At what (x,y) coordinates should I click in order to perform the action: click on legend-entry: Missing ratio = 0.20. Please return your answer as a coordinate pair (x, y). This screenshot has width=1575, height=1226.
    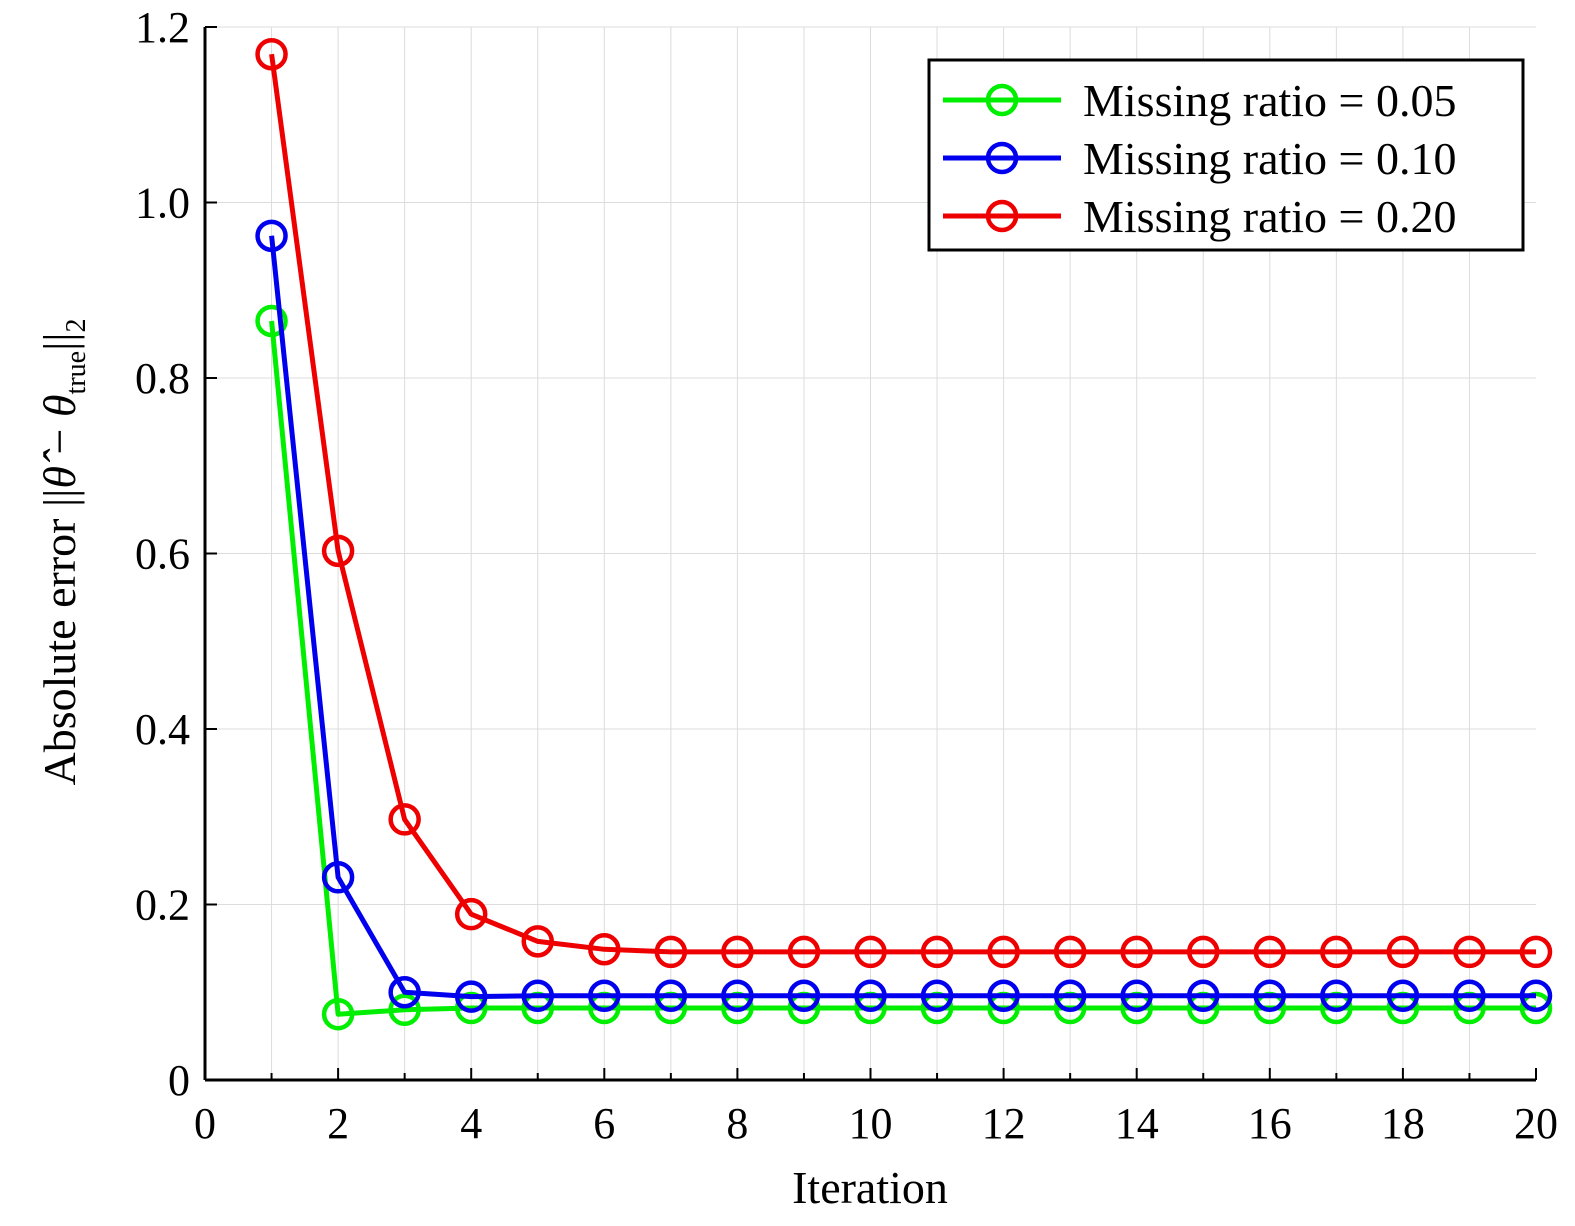
    Looking at the image, I should click on (1200, 216).